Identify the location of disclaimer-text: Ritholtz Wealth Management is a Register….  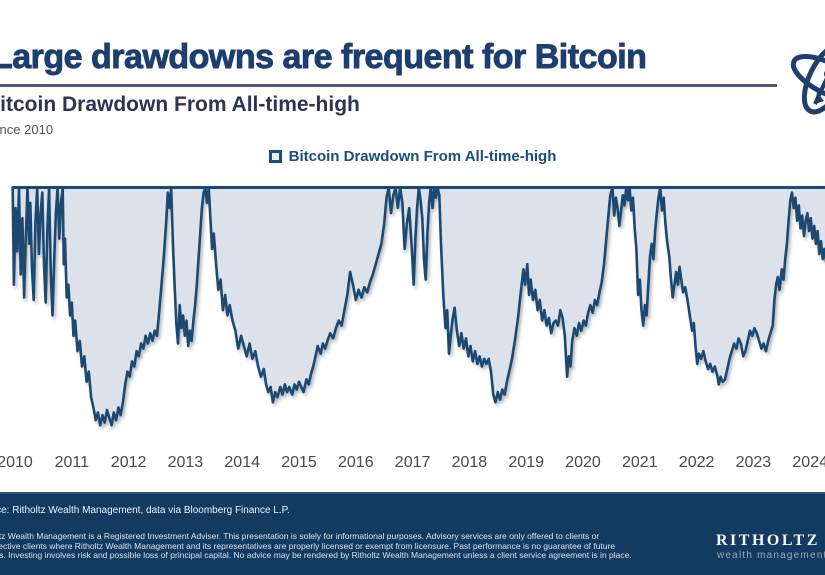
(316, 546).